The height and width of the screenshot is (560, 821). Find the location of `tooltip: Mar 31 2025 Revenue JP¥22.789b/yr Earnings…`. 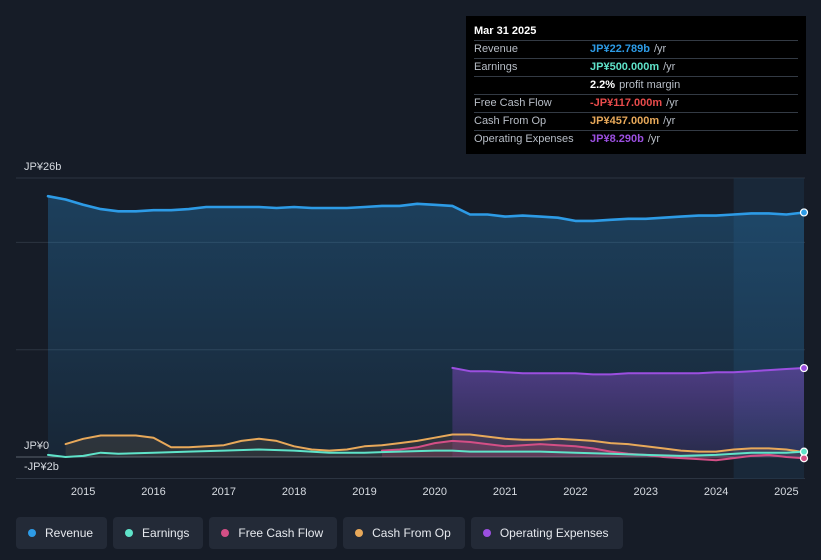

tooltip: Mar 31 2025 Revenue JP¥22.789b/yr Earnings… is located at coordinates (636, 85).